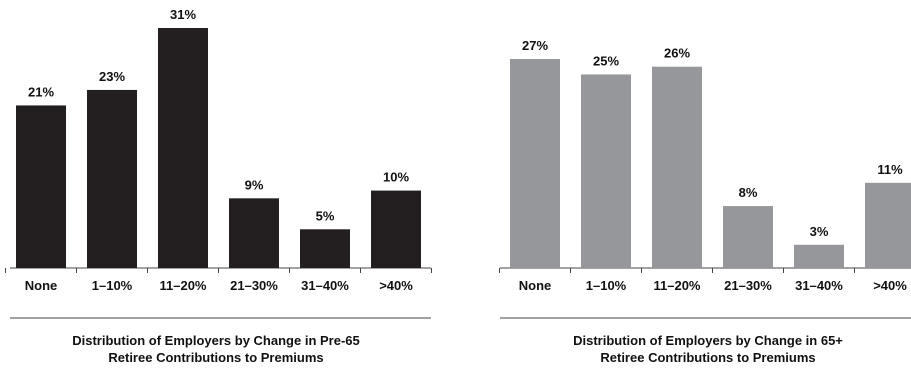 This screenshot has width=911, height=371. Describe the element at coordinates (748, 285) in the screenshot. I see `chart2-category-label-4: 21–30%` at that location.